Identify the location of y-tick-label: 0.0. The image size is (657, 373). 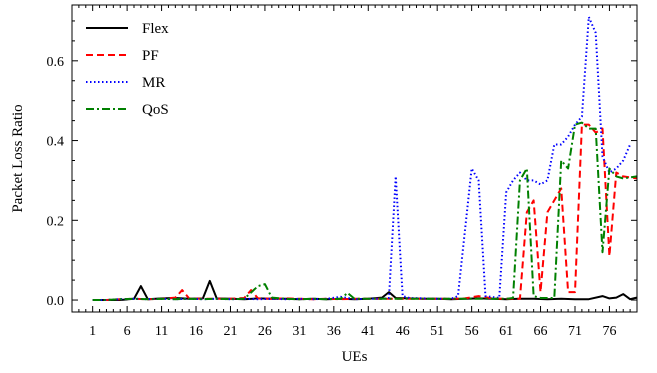
(56, 301).